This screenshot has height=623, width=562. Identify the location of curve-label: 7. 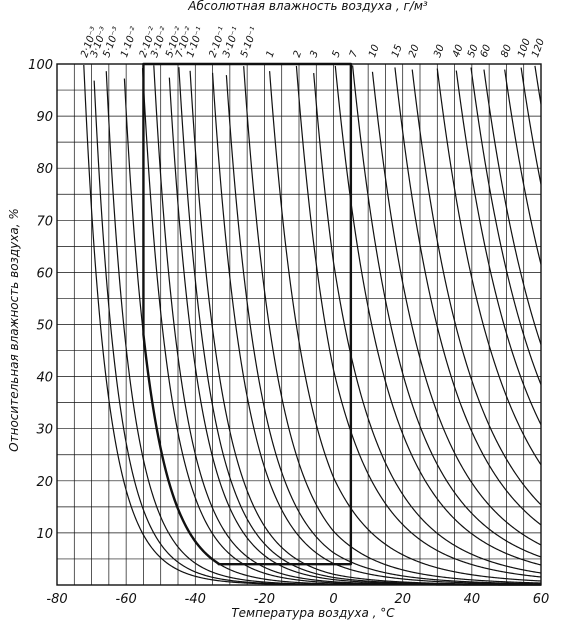
(354, 54).